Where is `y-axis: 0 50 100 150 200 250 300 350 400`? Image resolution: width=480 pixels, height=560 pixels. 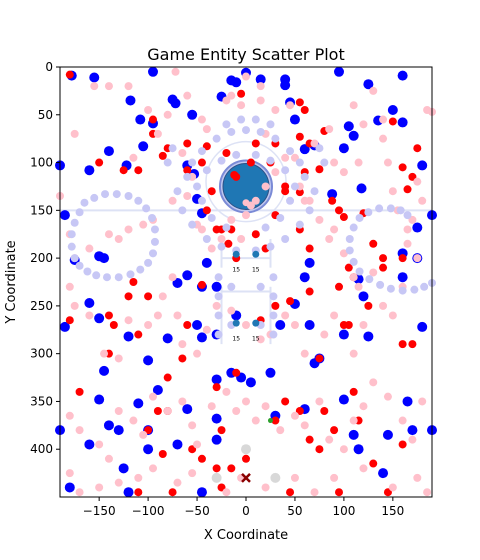
y-axis: 0 50 100 150 200 250 300 350 400 is located at coordinates (45, 258).